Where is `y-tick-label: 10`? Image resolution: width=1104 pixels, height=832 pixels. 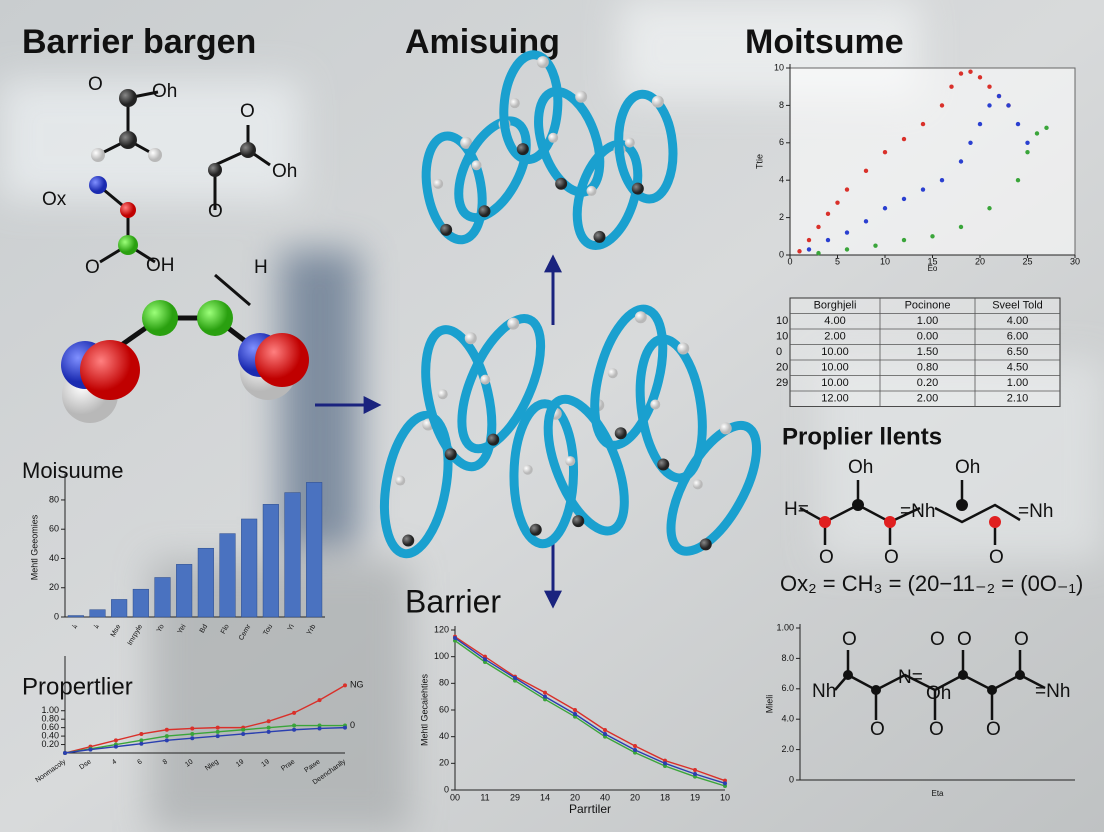
y-tick-label: 10 is located at coordinates (779, 67).